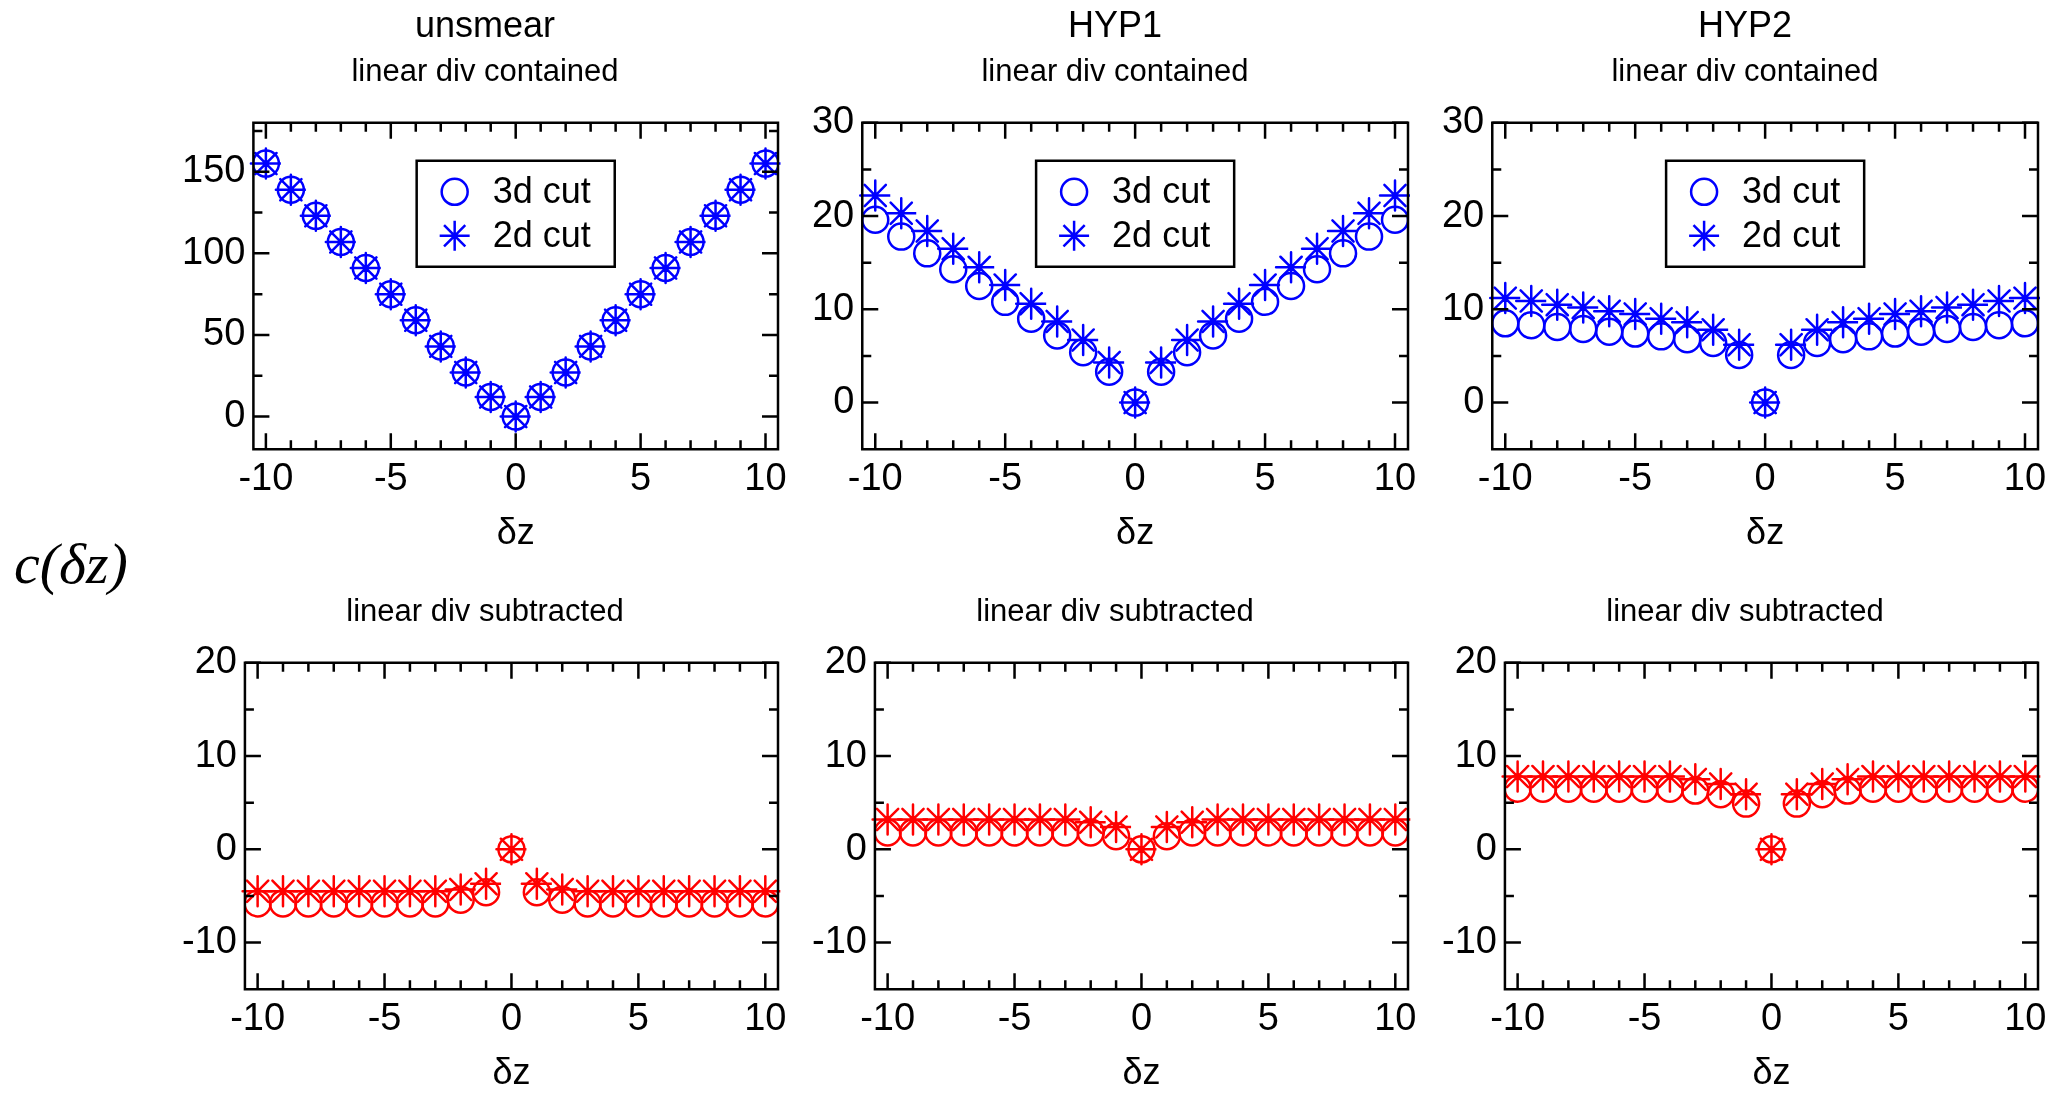 This screenshot has width=2067, height=1117. What do you see at coordinates (1114, 25) in the screenshot?
I see `chart-title: HYP1` at bounding box center [1114, 25].